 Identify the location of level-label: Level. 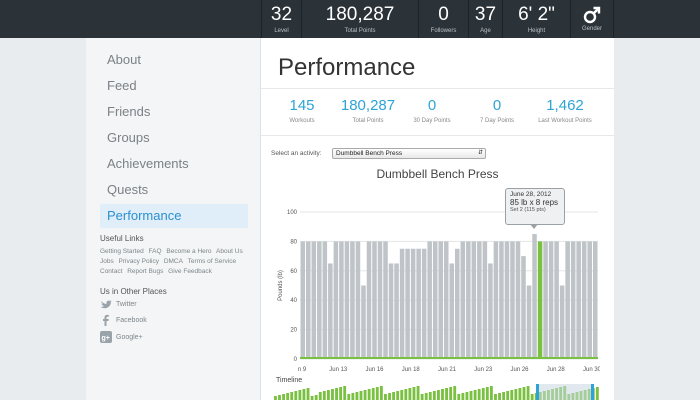
(281, 31).